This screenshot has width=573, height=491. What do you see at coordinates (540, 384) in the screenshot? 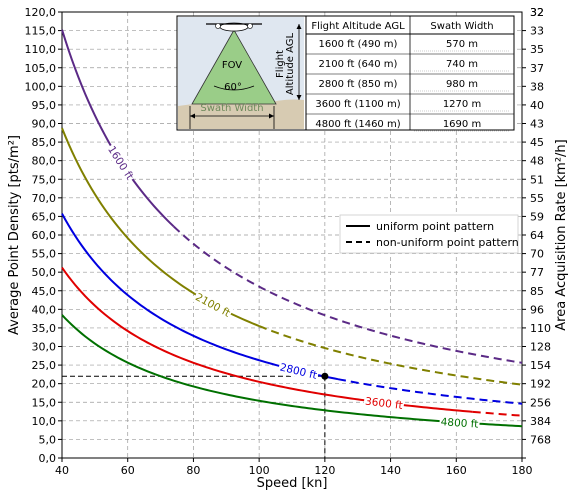
I see `y2-tick-label: 192` at bounding box center [540, 384].